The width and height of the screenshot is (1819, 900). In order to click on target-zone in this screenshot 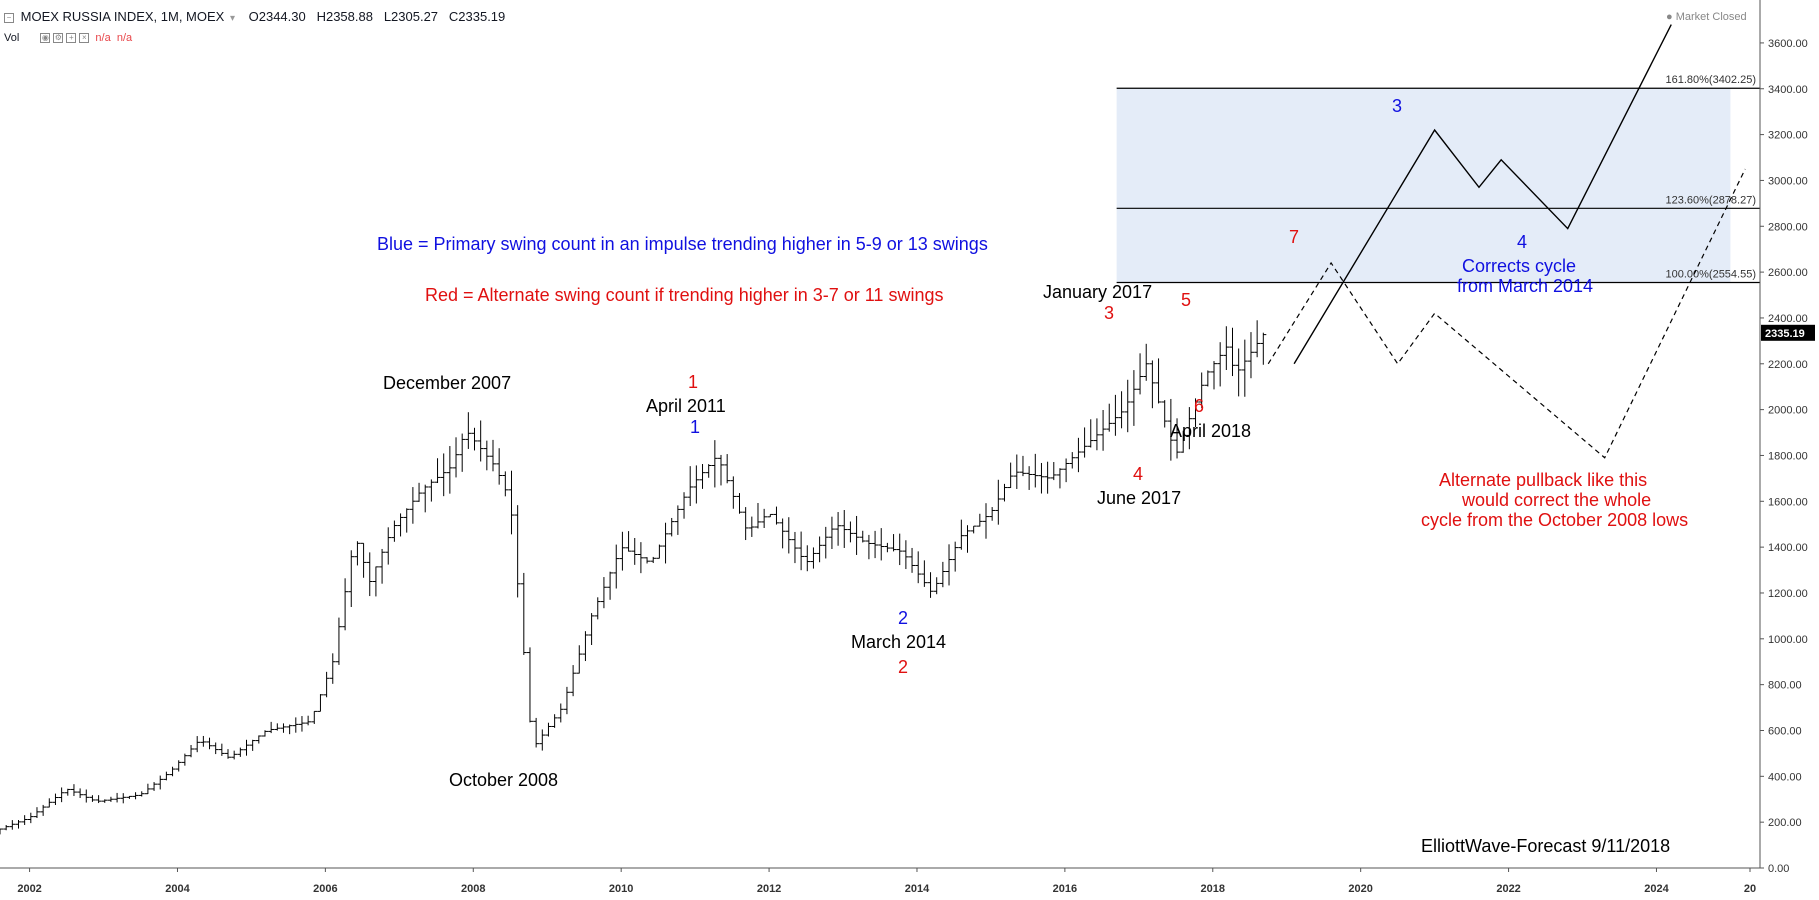, I will do `click(1423, 185)`.